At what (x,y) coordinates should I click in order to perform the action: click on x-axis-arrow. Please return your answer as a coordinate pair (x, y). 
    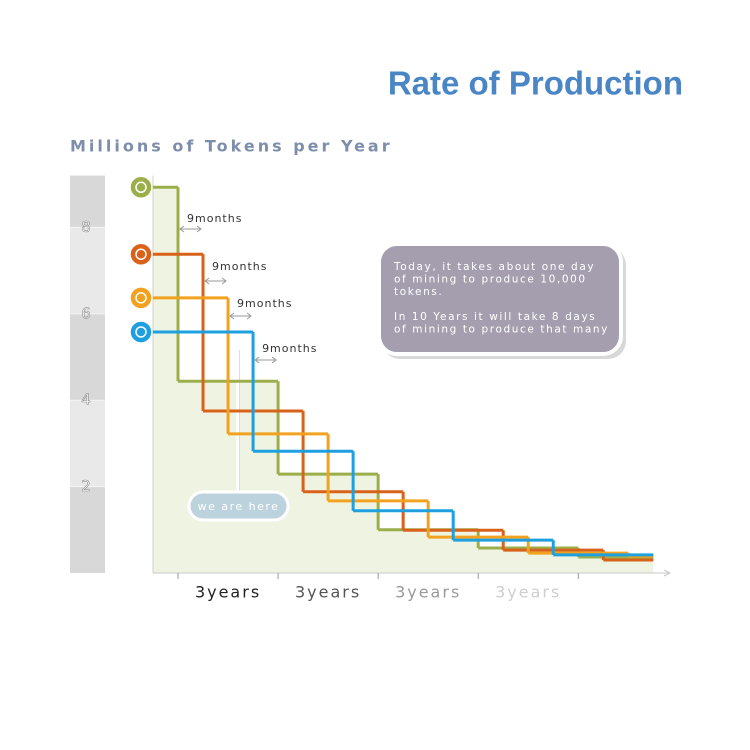
    Looking at the image, I should click on (667, 573).